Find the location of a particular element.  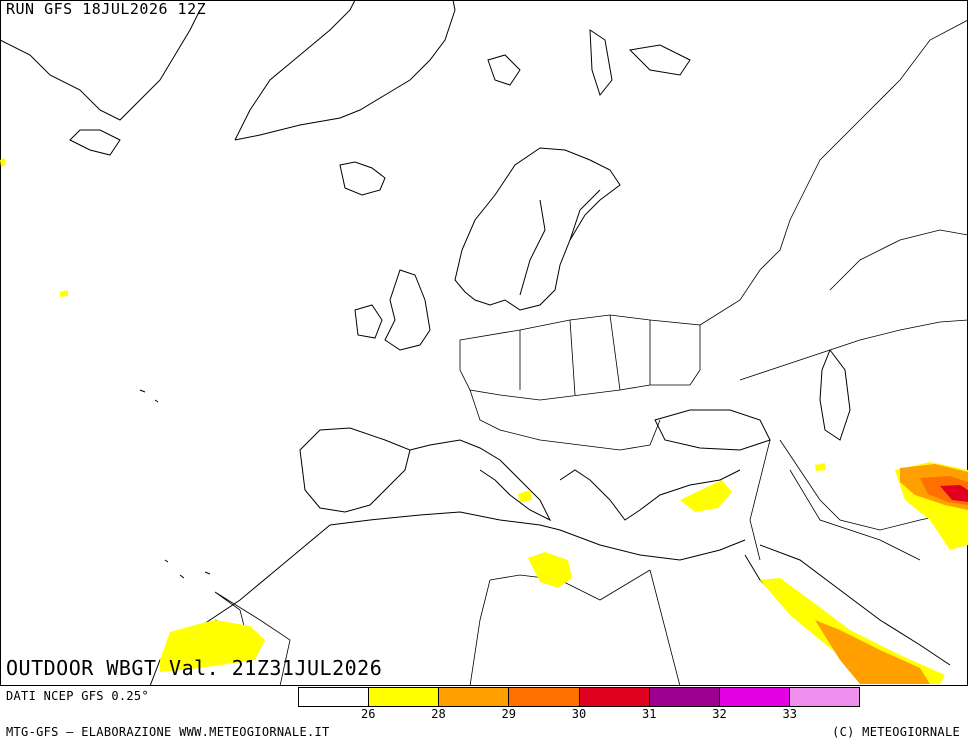

data-source-label: DATI NCEP GFS 0.25° is located at coordinates (77, 696).